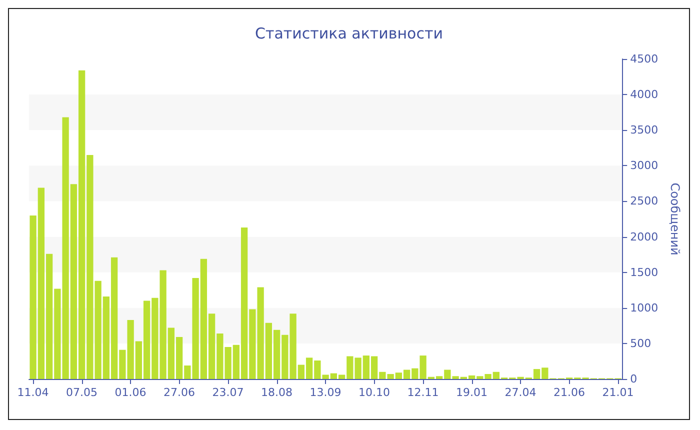  I want to click on y-tick-label: 3000, so click(644, 165).